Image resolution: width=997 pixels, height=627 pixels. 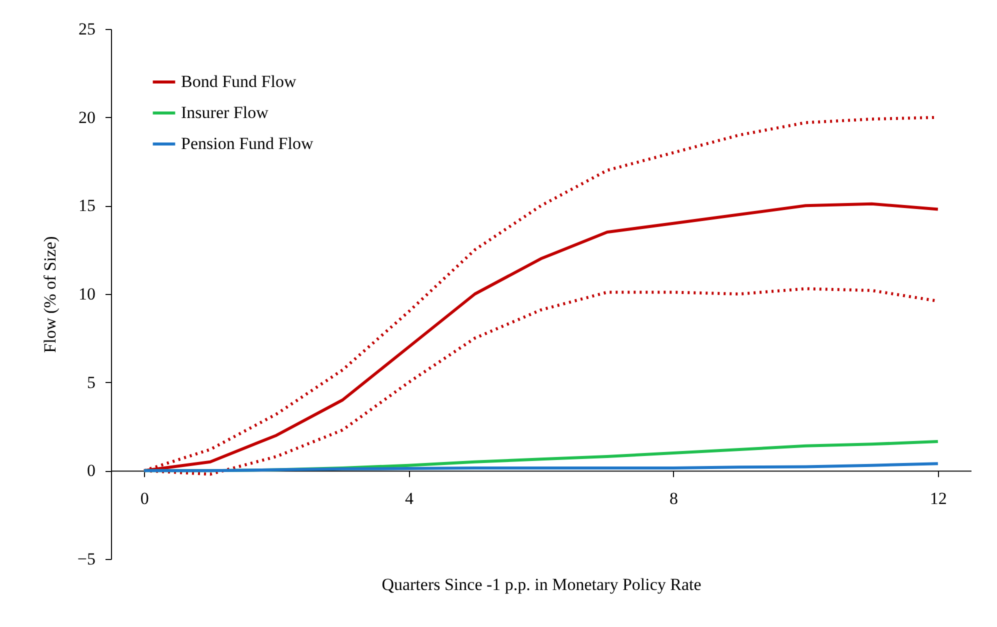 I want to click on x-tick-label: 8, so click(x=674, y=498).